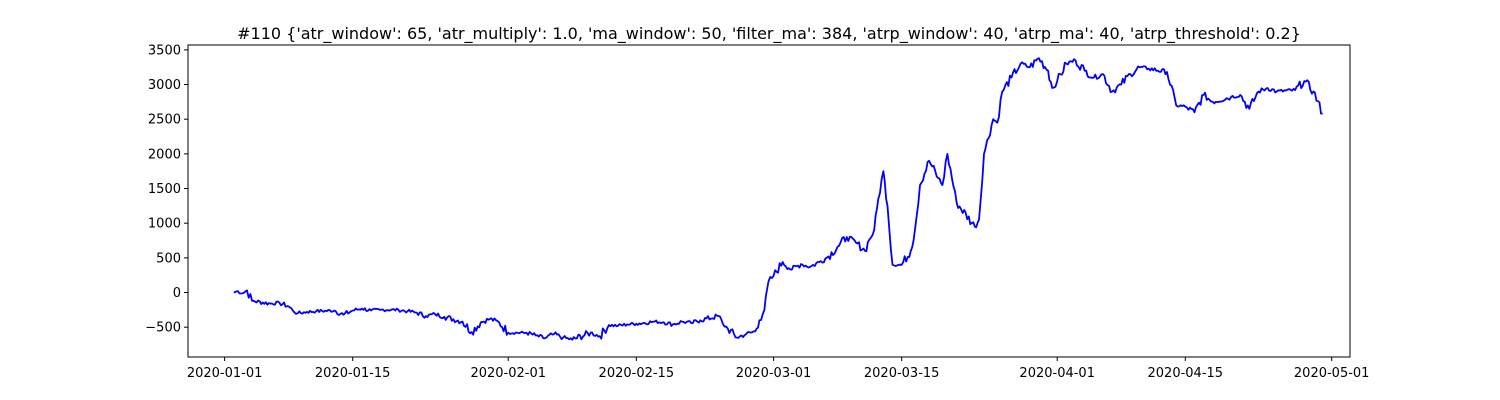 This screenshot has height=400, width=1500. I want to click on y-tick-label: 2000, so click(164, 154).